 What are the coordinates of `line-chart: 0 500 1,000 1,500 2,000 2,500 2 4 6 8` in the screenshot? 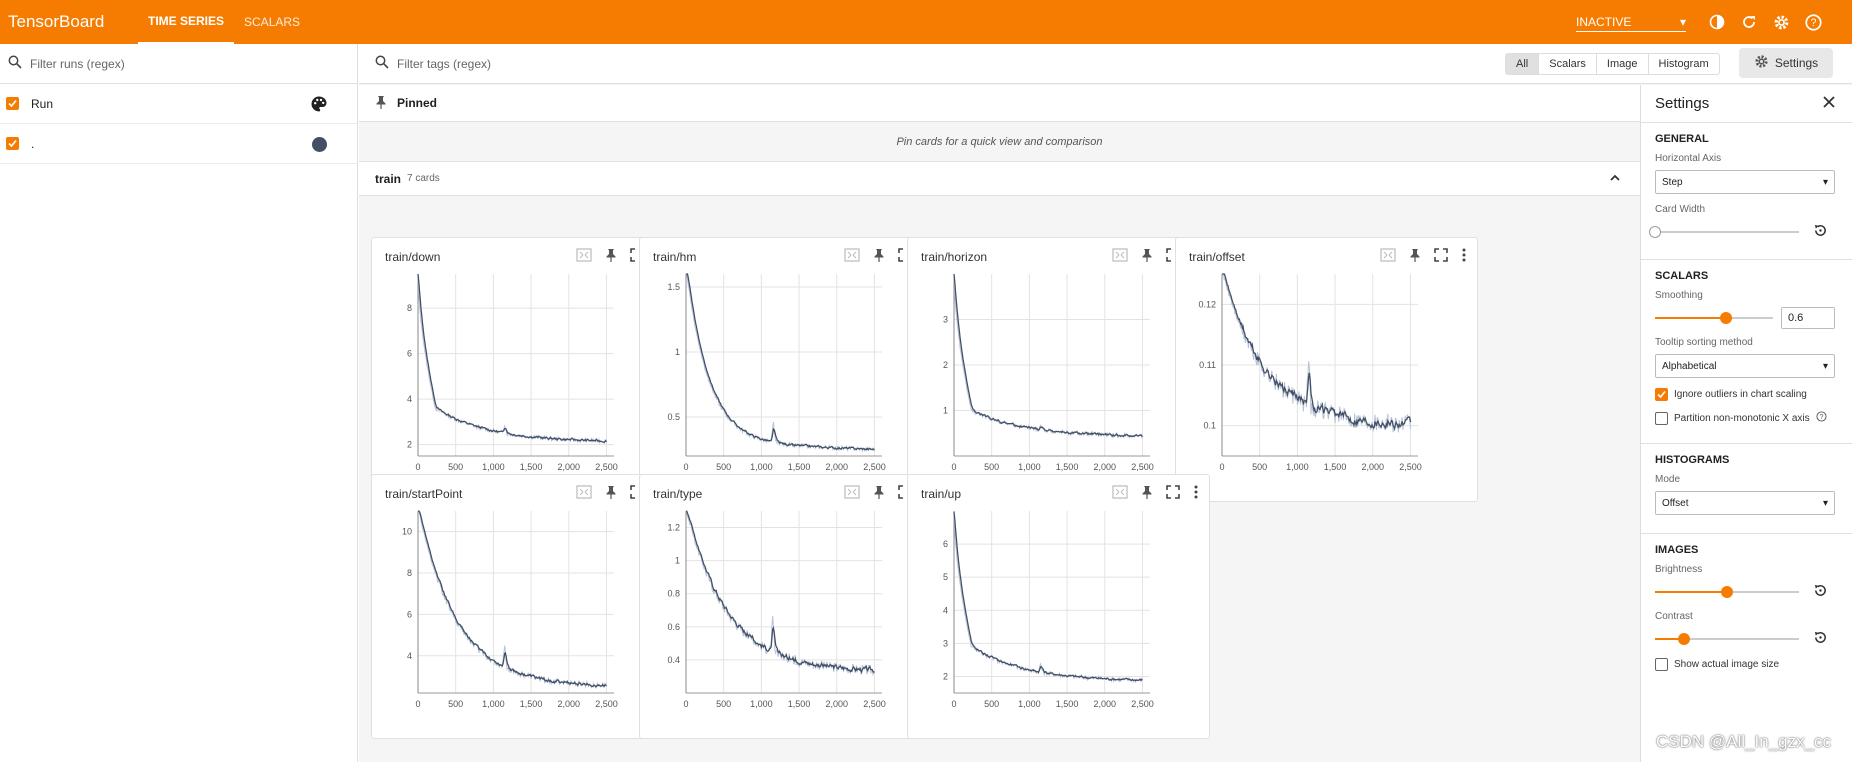 It's located at (523, 382).